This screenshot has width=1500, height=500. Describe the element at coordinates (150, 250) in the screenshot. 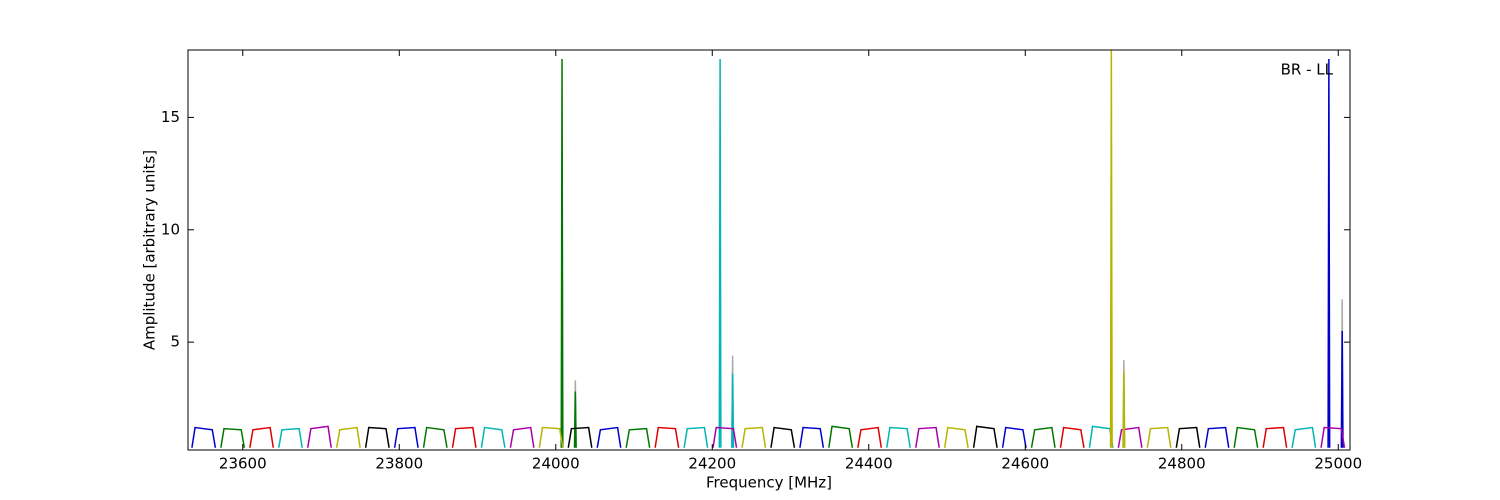

I see `y-axis-label: Amplitude [arbitrary units]` at that location.